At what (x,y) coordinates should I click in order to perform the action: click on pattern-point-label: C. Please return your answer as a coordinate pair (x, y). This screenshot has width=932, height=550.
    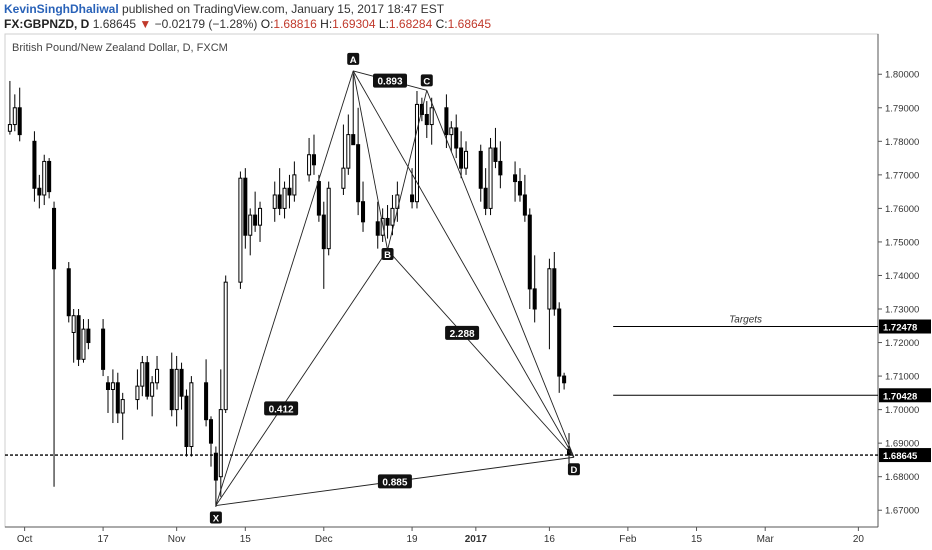
    Looking at the image, I should click on (426, 81).